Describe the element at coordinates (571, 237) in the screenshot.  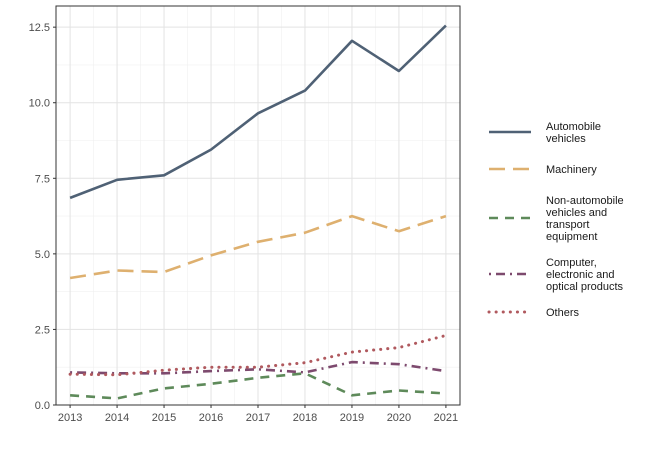
I see `legend-label: equipment` at that location.